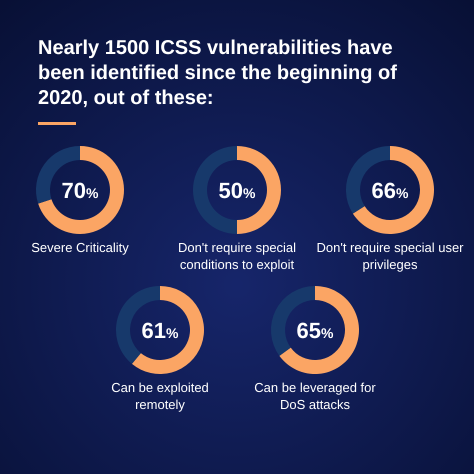 The image size is (474, 474). What do you see at coordinates (160, 396) in the screenshot?
I see `text: Can be exploited remotely` at bounding box center [160, 396].